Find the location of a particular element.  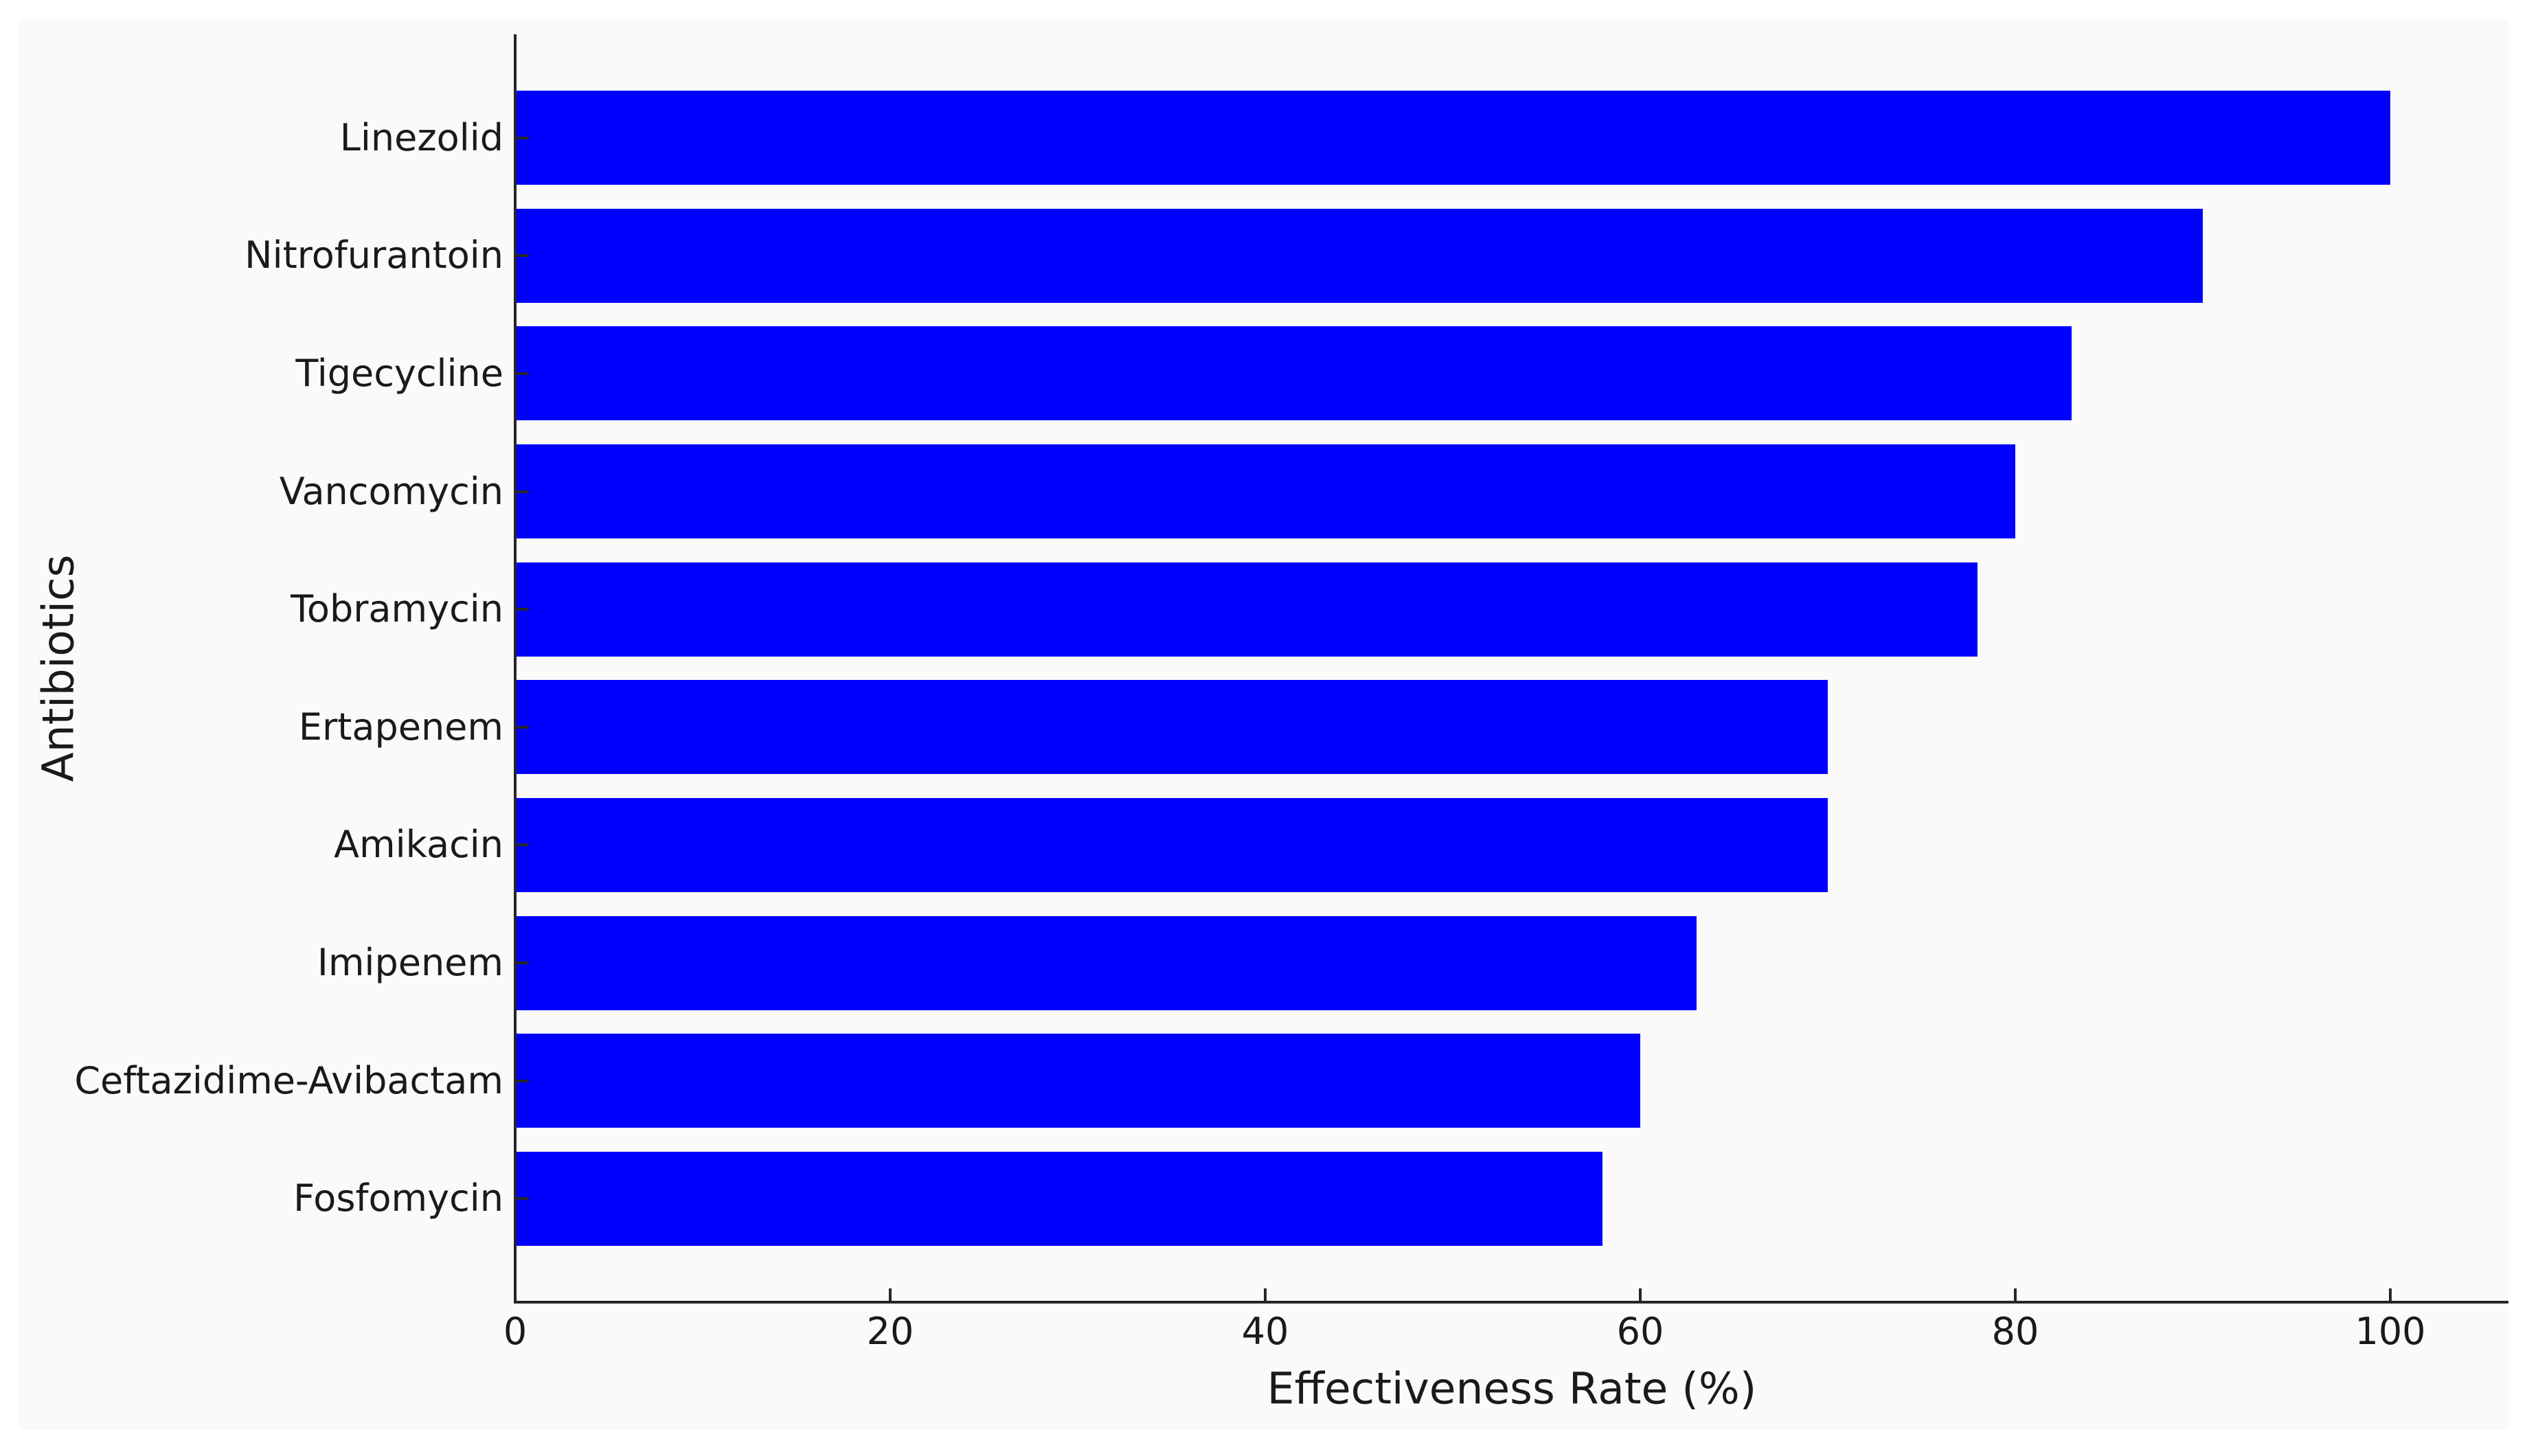

bar-Tobramycin is located at coordinates (1248, 609).